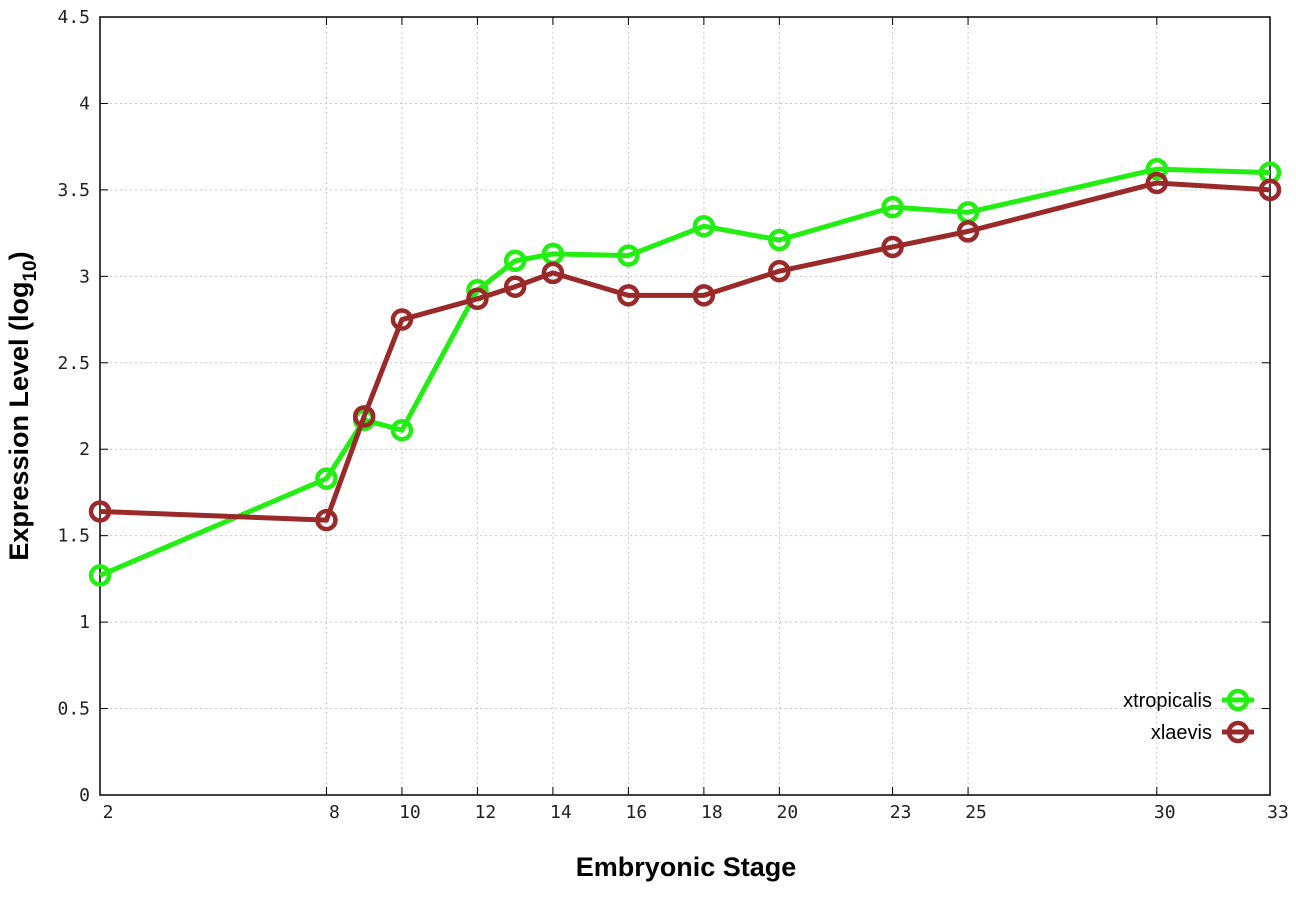  What do you see at coordinates (84, 795) in the screenshot?
I see `y-tick-label: 0` at bounding box center [84, 795].